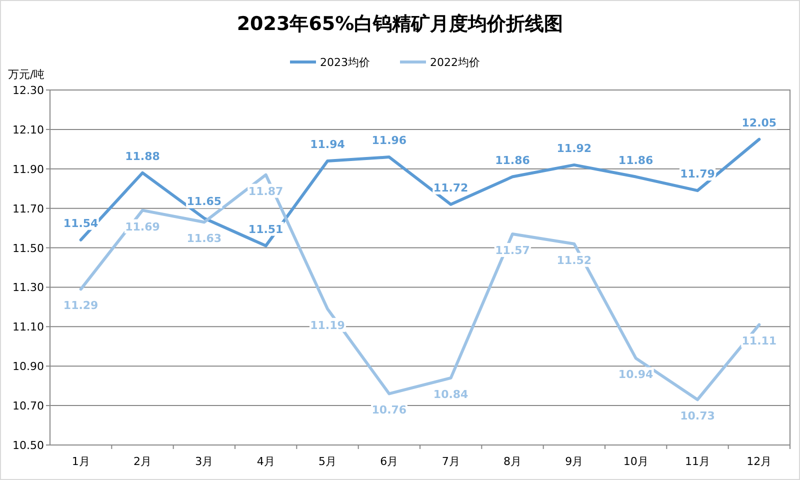 The image size is (800, 480). I want to click on y-tick-label: 12.10, so click(28, 129).